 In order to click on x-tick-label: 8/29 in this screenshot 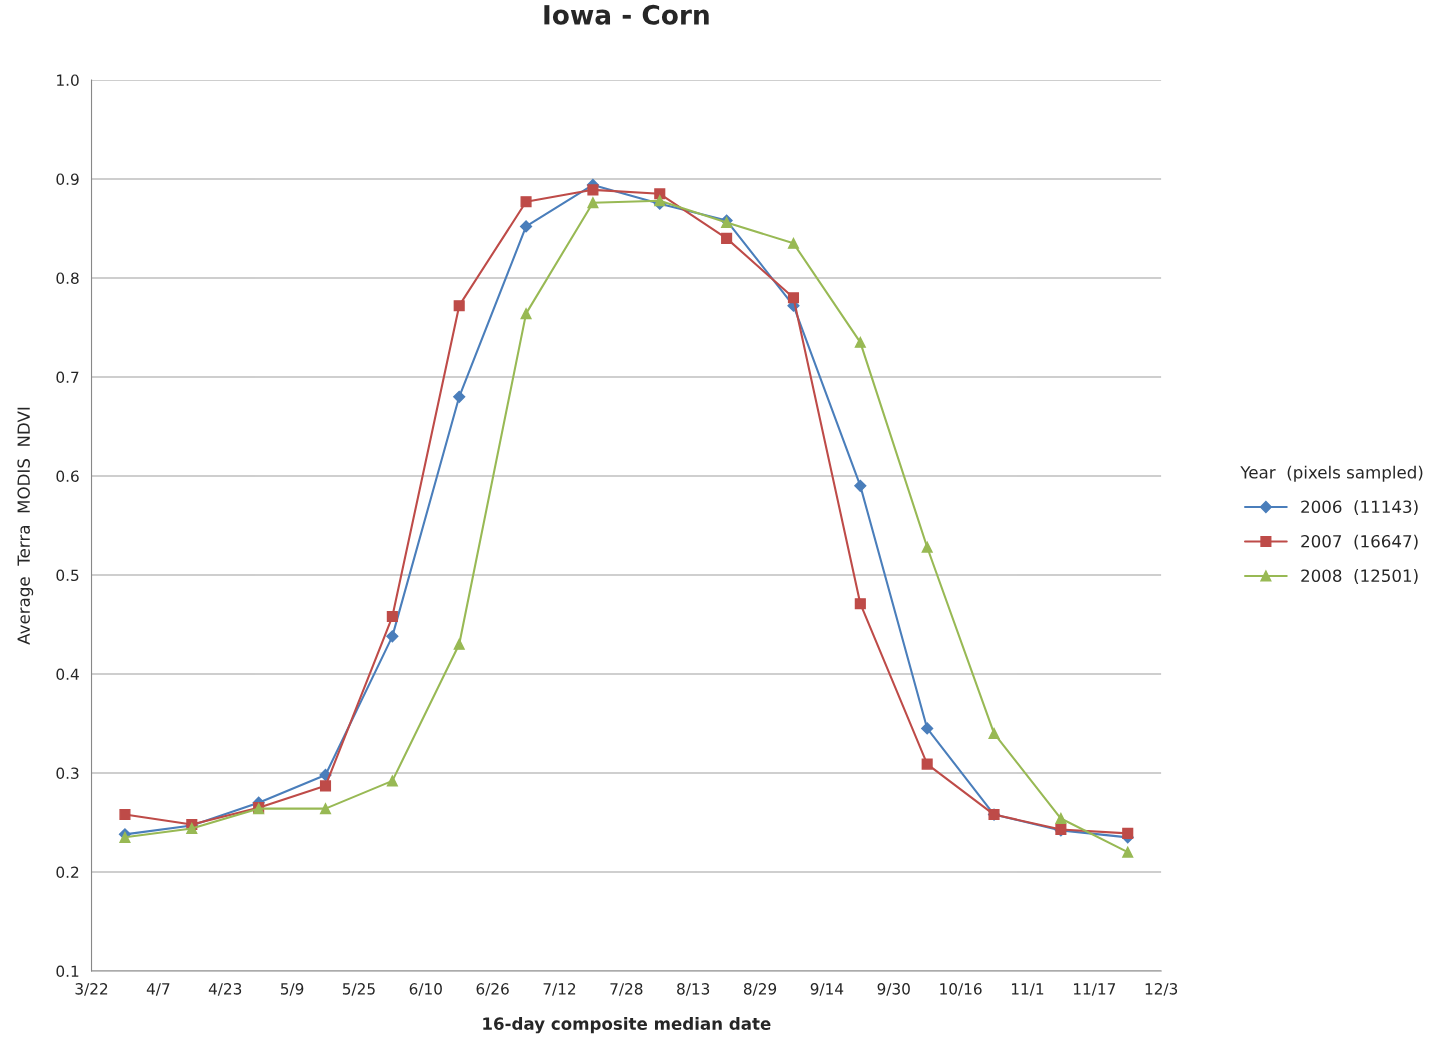, I will do `click(760, 989)`.